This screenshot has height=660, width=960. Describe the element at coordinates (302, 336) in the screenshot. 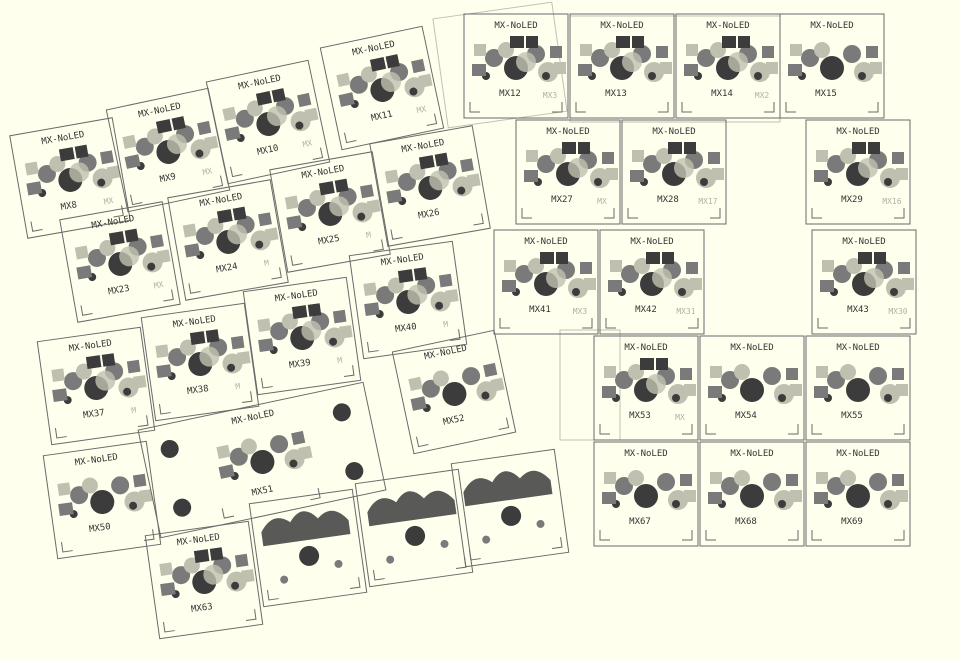

I see `key-footprint-mx39: MX-NoLED MX39 M` at that location.